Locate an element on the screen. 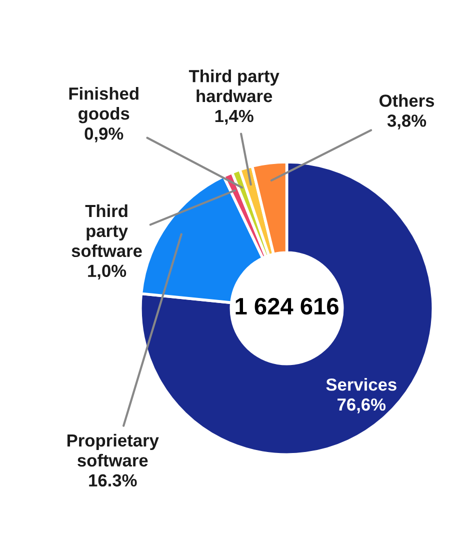 This screenshot has height=538, width=474. data-label: 76,6% is located at coordinates (362, 406).